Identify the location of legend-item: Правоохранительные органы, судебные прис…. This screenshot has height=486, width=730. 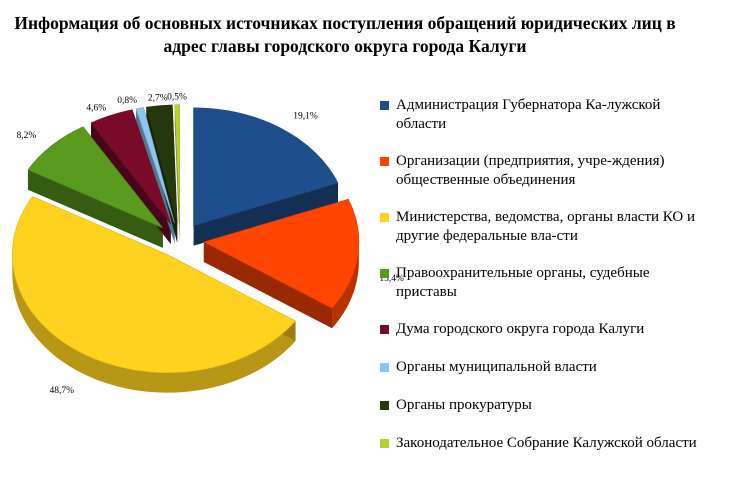
(545, 283).